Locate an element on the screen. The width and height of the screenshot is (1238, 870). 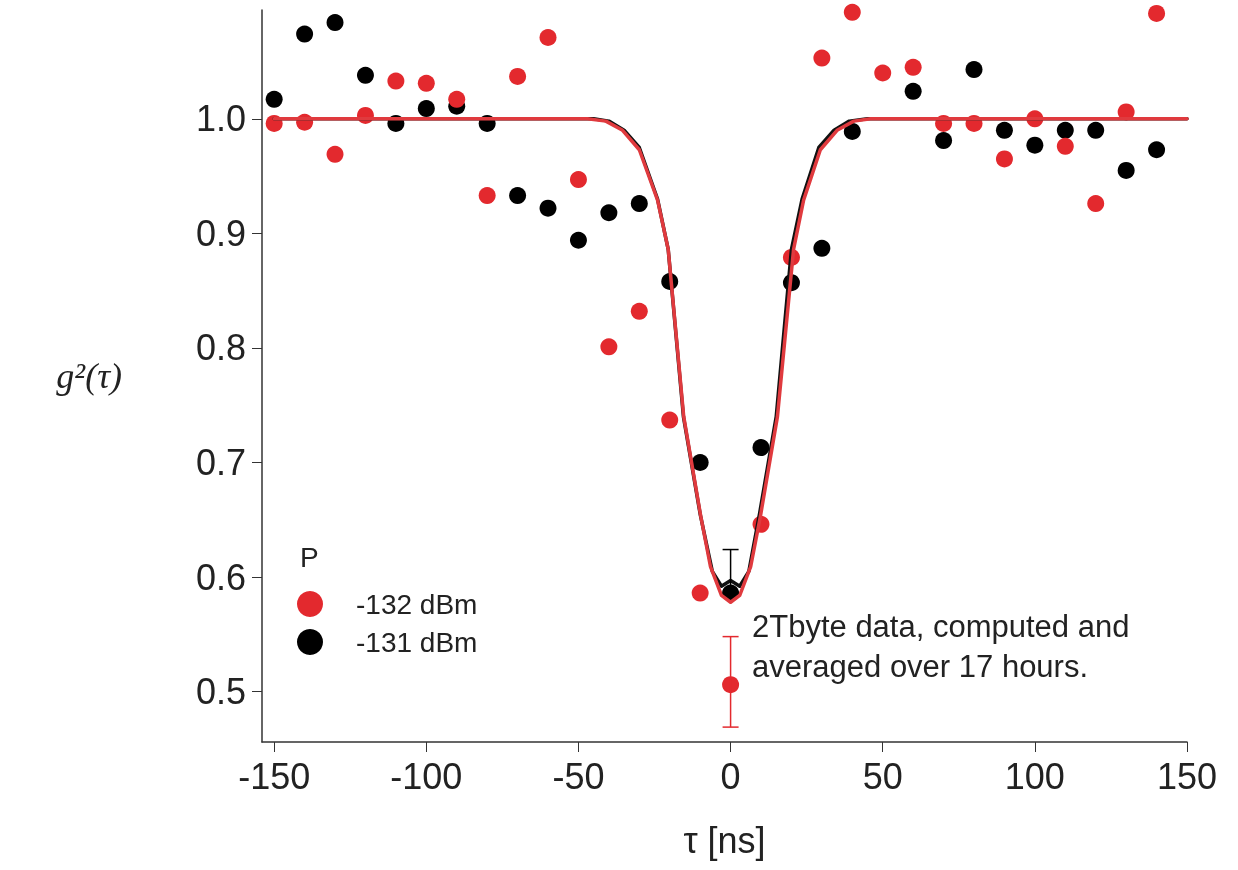
x-tick-label: -50 is located at coordinates (578, 776).